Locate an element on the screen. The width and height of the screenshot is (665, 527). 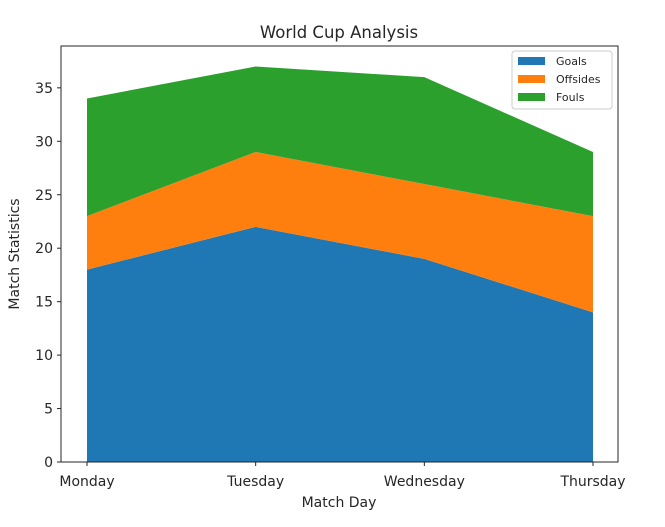
y-tick-label: 5 is located at coordinates (48, 410).